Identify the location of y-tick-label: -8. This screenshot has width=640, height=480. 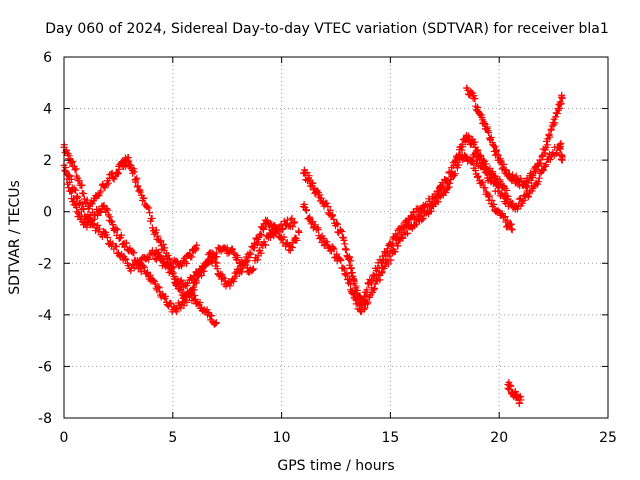
(45, 419).